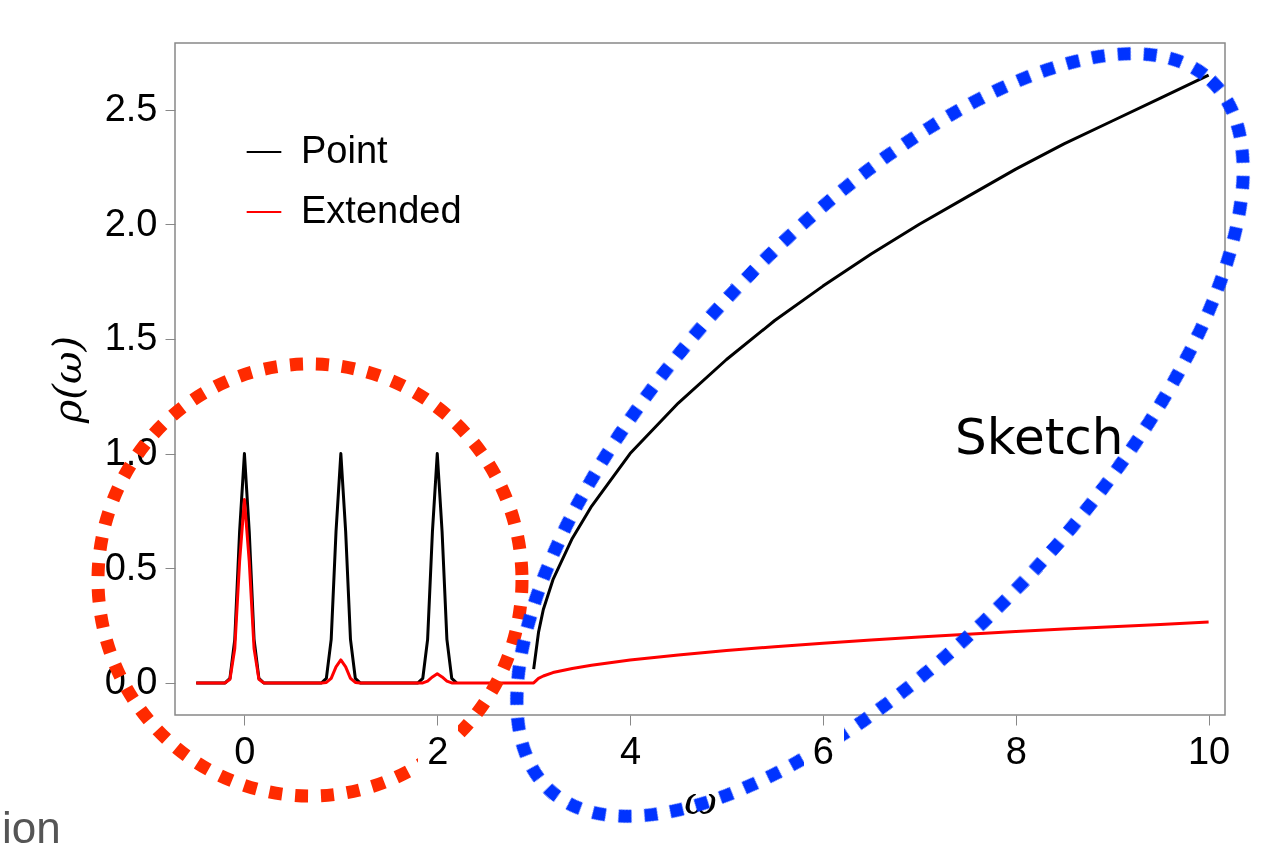 Image resolution: width=1266 pixels, height=851 pixels. I want to click on text: ion, so click(31, 827).